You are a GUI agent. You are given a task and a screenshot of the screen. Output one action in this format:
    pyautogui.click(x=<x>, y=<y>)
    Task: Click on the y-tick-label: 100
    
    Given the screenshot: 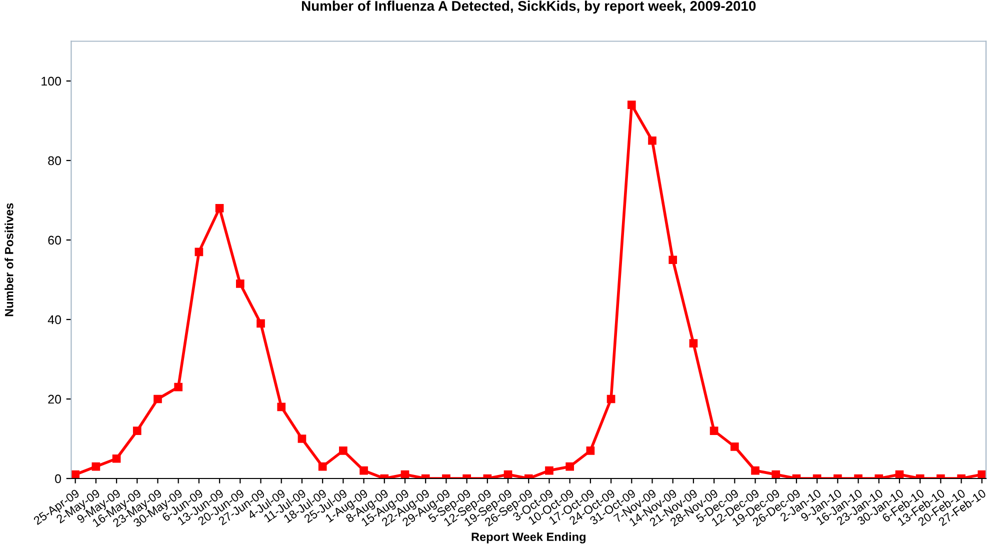 What is the action you would take?
    pyautogui.click(x=51, y=81)
    